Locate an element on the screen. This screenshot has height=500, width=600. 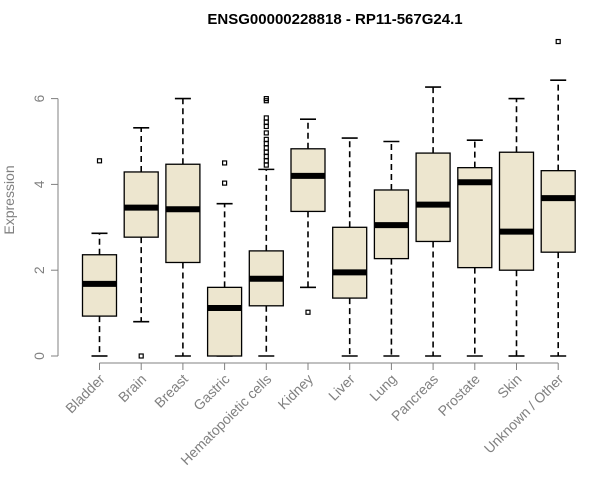
x-tick-label-lung: Lung is located at coordinates (382, 387).